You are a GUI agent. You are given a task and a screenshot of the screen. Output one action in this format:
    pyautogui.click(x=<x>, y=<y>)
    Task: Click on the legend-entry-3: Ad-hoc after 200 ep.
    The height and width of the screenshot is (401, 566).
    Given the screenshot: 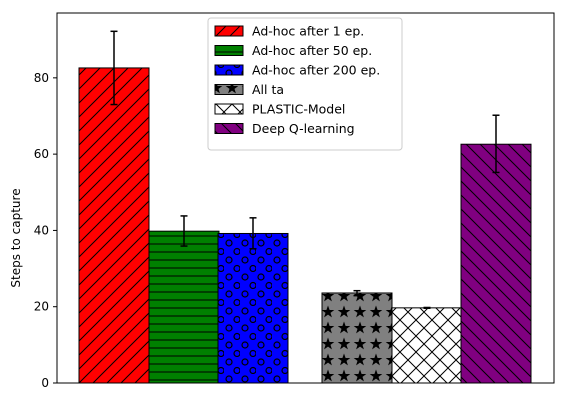 What is the action you would take?
    pyautogui.click(x=297, y=70)
    